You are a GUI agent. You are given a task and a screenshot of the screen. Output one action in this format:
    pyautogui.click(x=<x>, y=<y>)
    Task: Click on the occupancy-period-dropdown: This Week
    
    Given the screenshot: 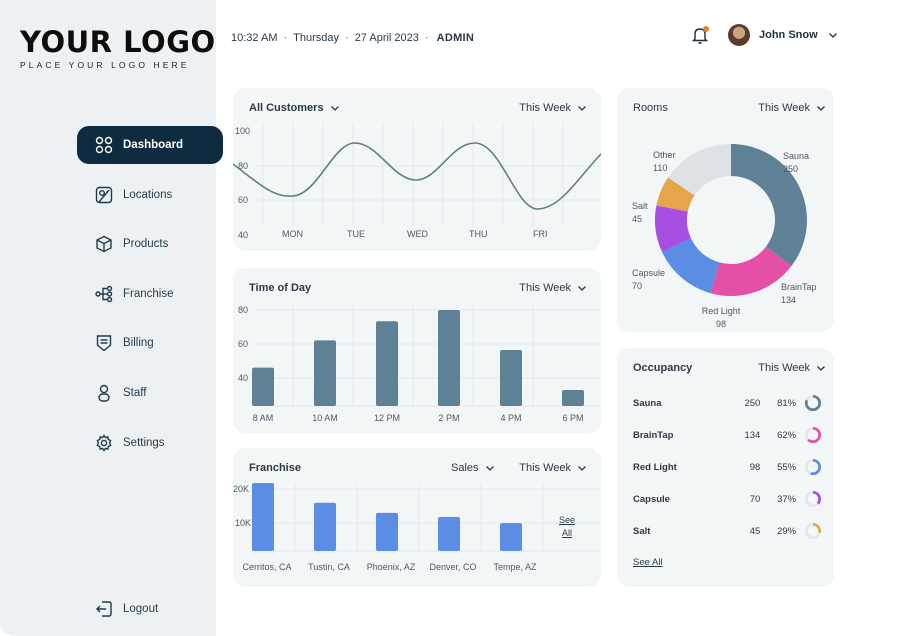 What is the action you would take?
    pyautogui.click(x=792, y=368)
    